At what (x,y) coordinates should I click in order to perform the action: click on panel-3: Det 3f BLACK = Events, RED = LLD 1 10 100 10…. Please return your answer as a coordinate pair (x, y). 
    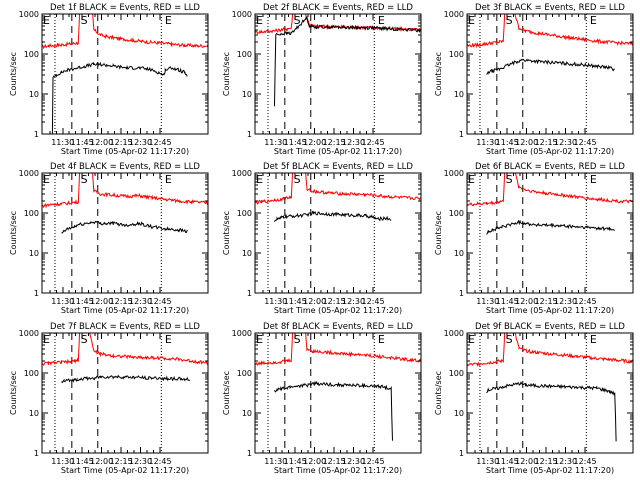
    Looking at the image, I should click on (534, 79).